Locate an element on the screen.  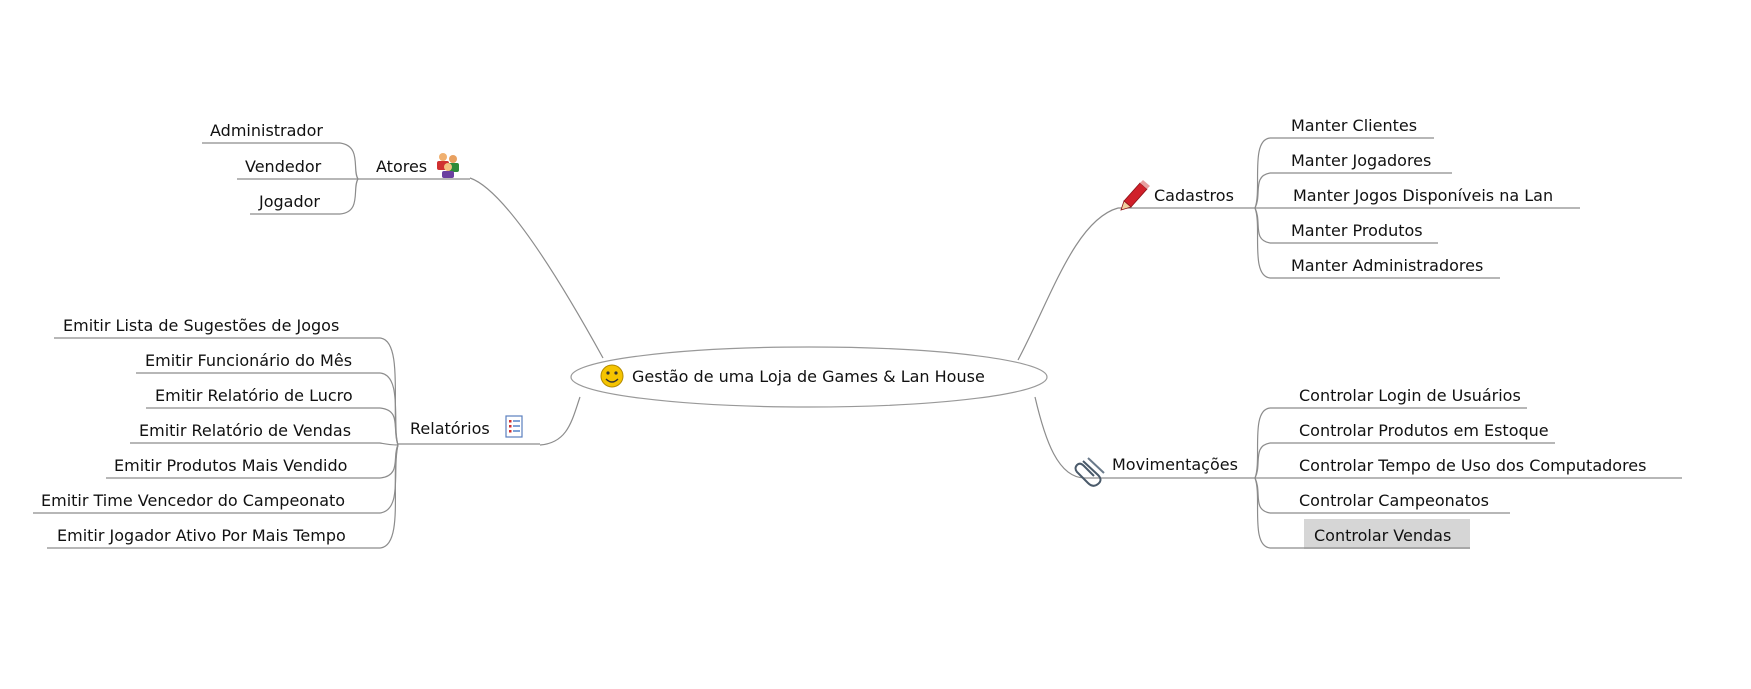
list-item: Controlar Tempo de Uso dos Computadores is located at coordinates (1476, 467).